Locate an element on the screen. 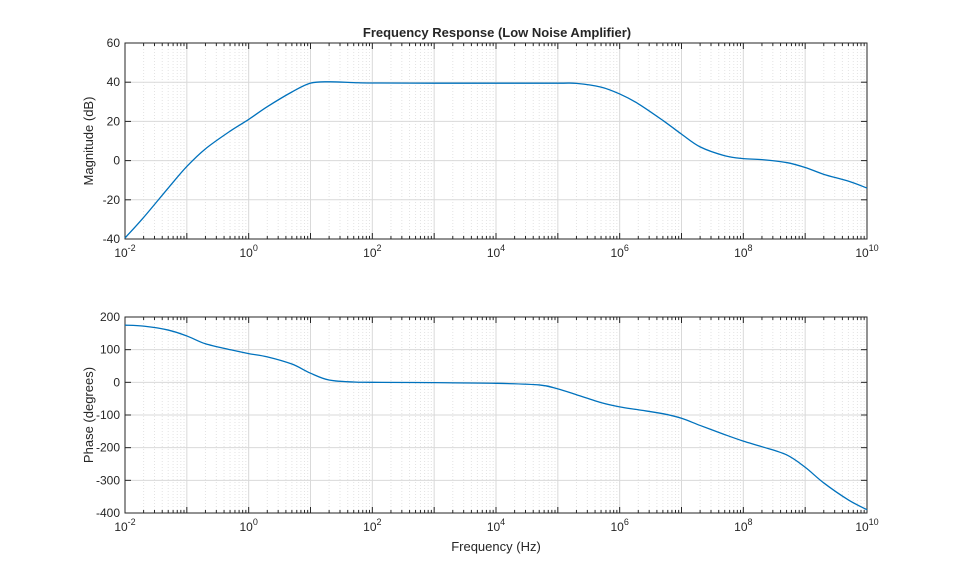 Image resolution: width=959 pixels, height=577 pixels. y-tick-label: 200 is located at coordinates (110, 317).